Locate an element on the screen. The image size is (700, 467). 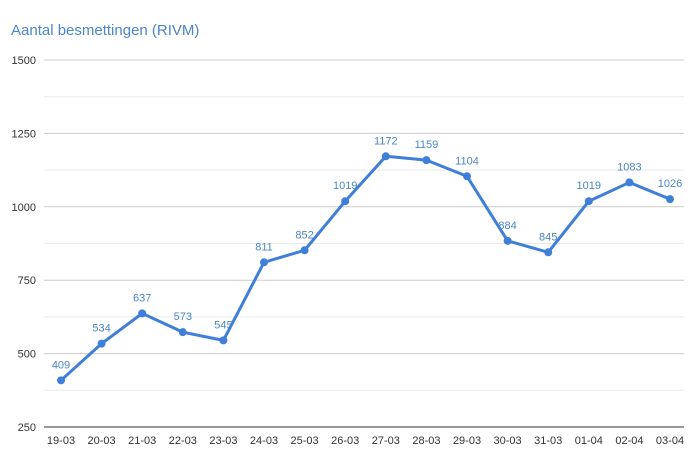
y-axis-ticks: 250 500 750 1000 1250 1500 is located at coordinates (24, 244).